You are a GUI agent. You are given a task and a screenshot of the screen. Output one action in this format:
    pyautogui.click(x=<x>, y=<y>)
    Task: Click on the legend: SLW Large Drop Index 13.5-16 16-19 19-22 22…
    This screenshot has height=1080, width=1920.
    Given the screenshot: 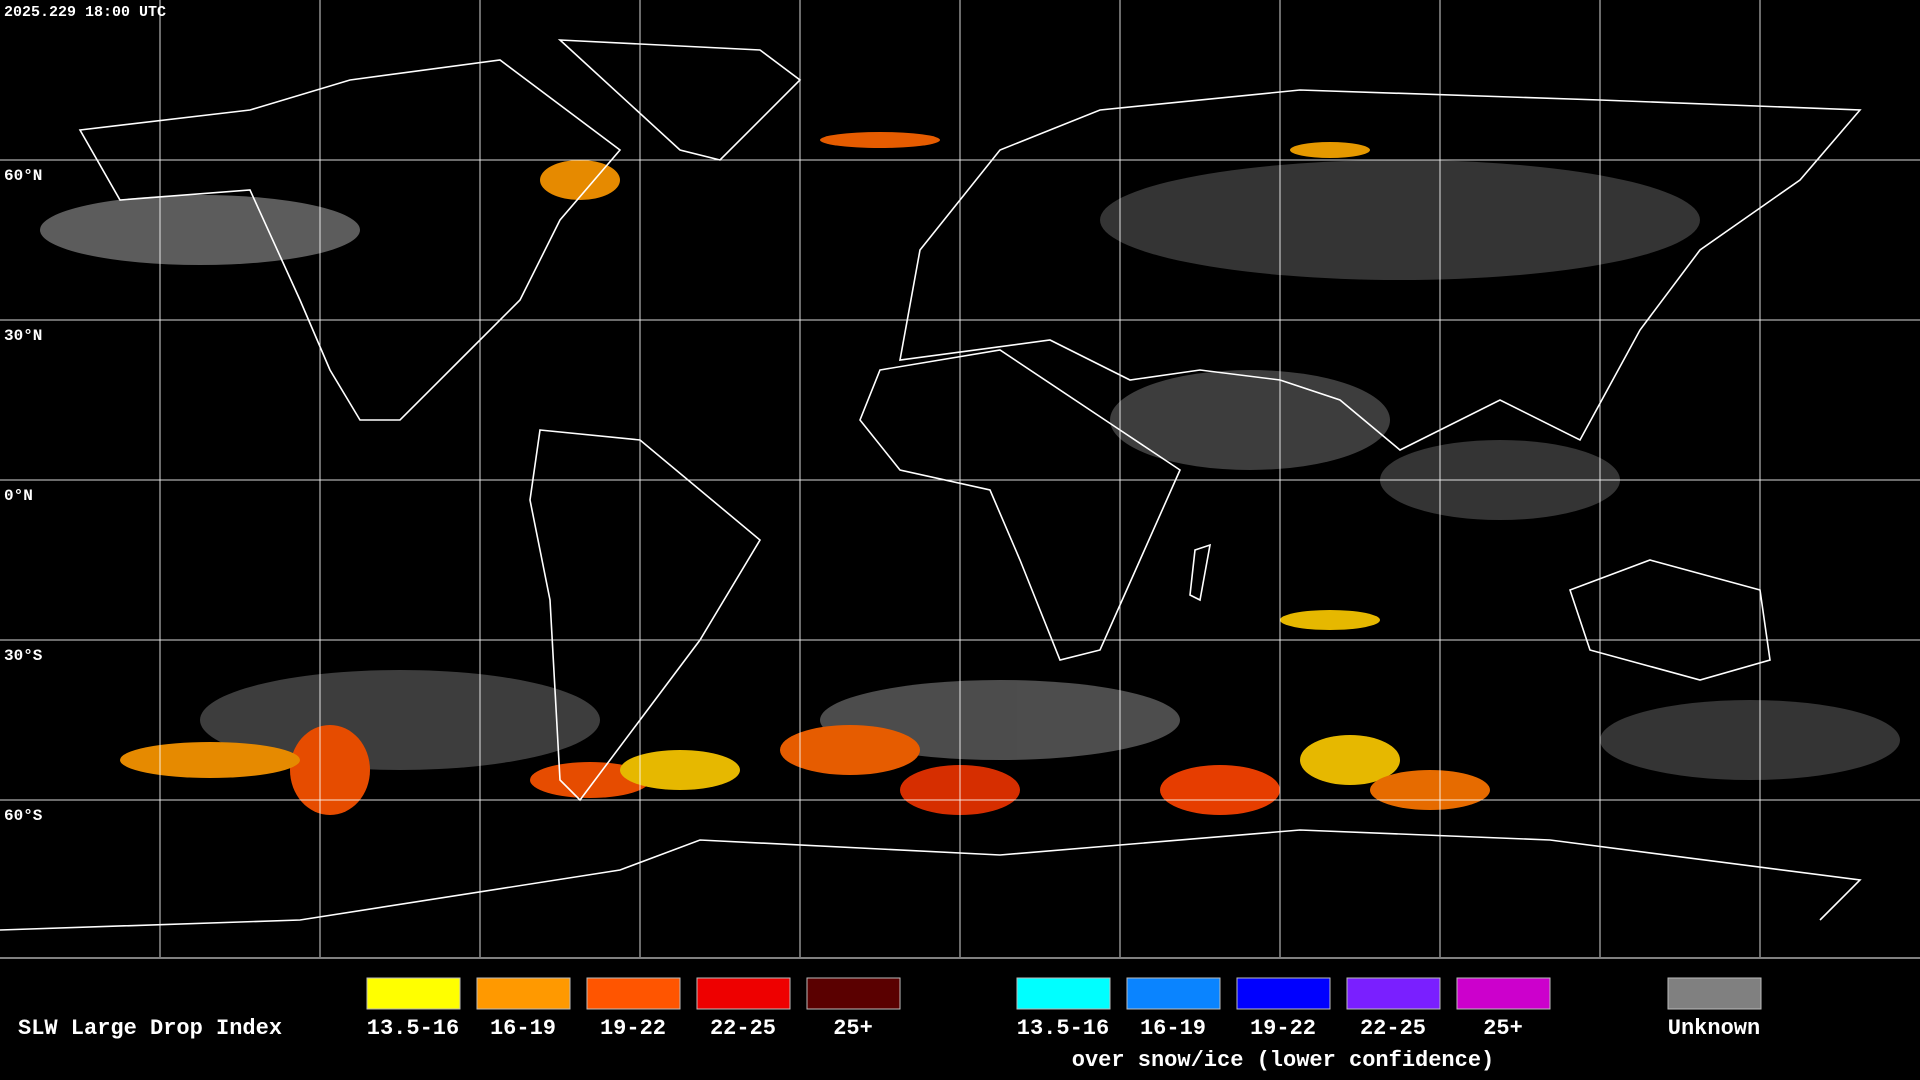 What is the action you would take?
    pyautogui.click(x=890, y=1025)
    